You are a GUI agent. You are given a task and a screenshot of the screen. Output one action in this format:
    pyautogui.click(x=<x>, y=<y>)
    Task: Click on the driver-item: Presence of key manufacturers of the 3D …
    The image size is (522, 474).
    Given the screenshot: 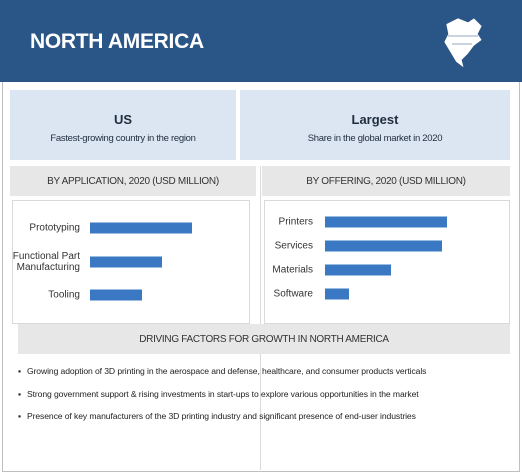 What is the action you would take?
    pyautogui.click(x=217, y=416)
    